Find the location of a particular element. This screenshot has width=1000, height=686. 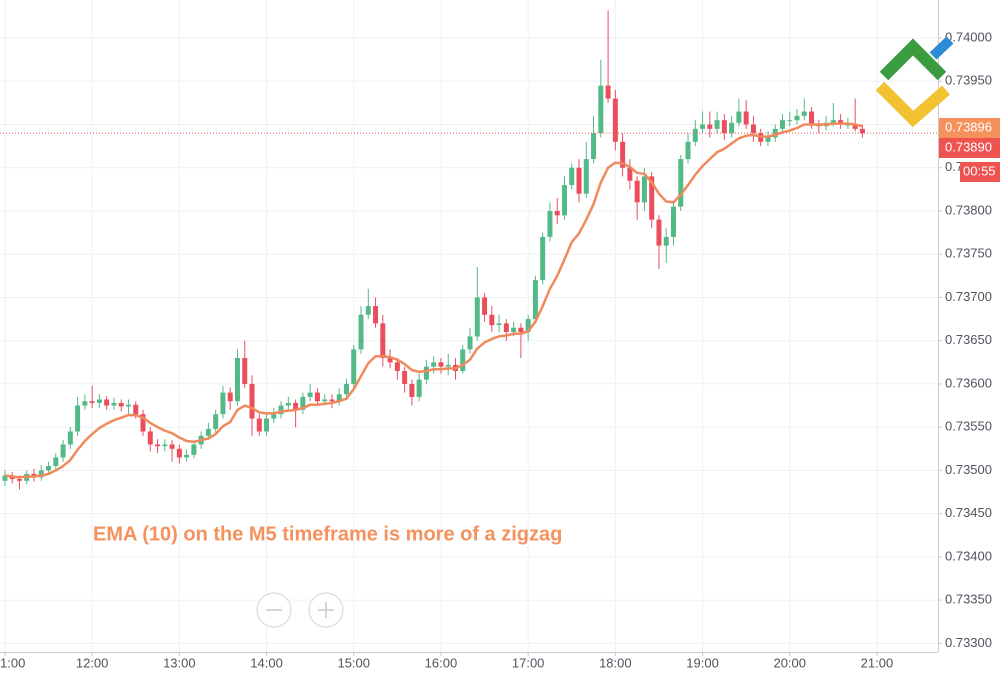

x-tick-label: 17:00 is located at coordinates (528, 662).